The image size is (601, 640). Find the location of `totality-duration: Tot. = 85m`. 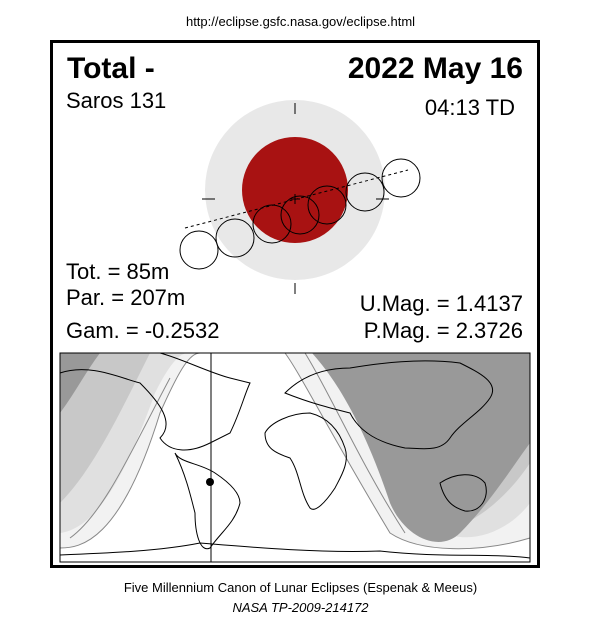

totality-duration: Tot. = 85m is located at coordinates (118, 271).